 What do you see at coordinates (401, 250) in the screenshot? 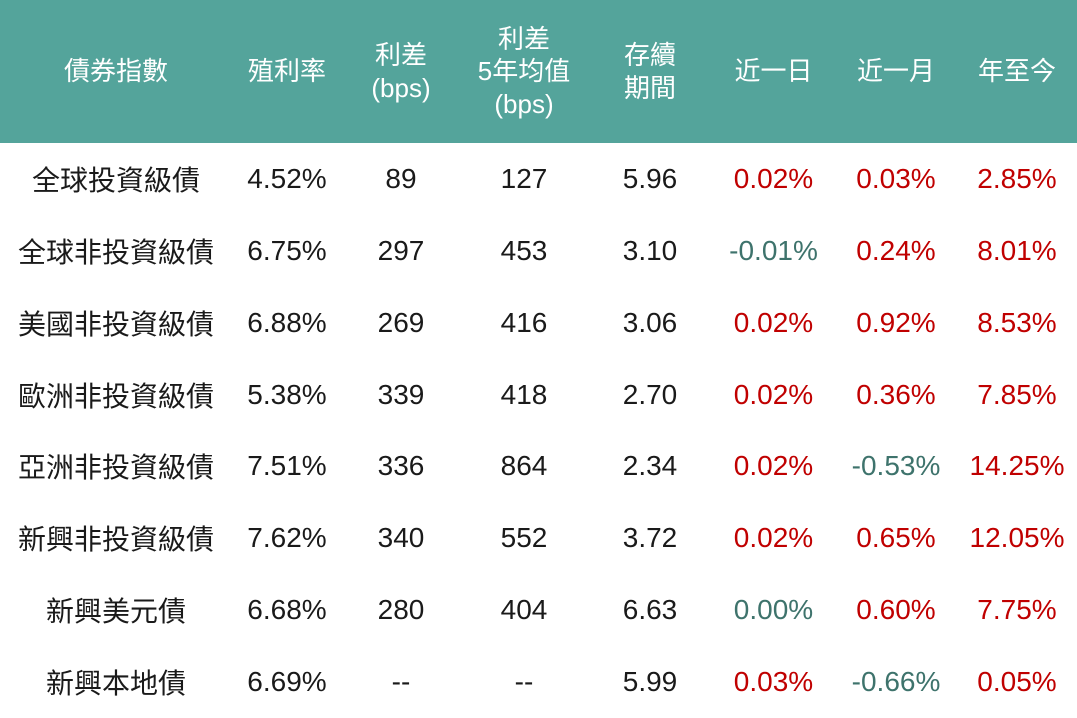
I see `spread-cell: 297` at bounding box center [401, 250].